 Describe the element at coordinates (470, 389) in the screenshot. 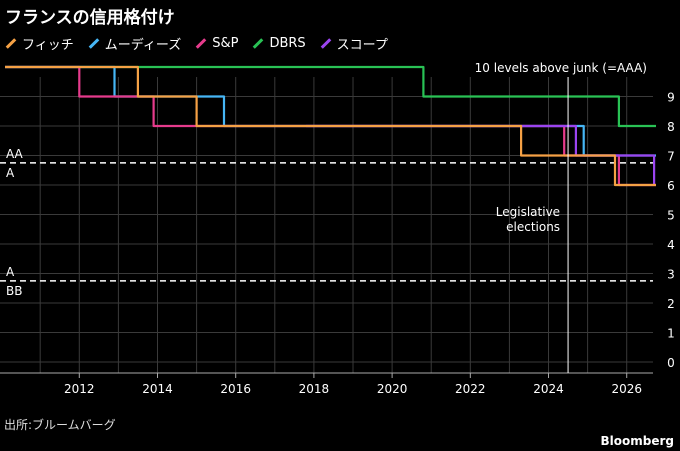

I see `x-tick-label: 2022` at that location.